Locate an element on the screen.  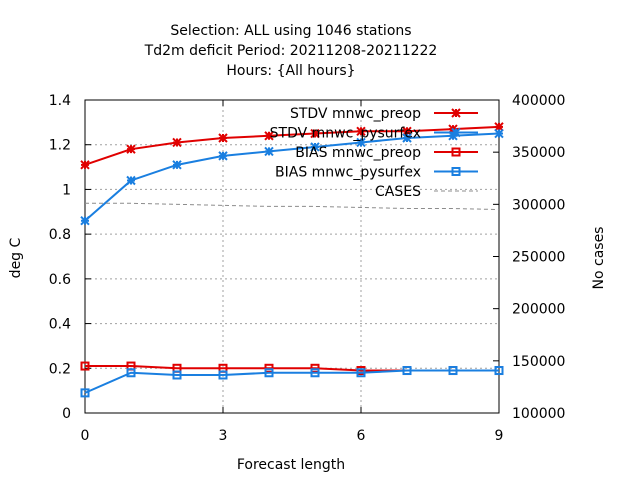
title-line: Selection: ALL using 1046 stations is located at coordinates (290, 31).